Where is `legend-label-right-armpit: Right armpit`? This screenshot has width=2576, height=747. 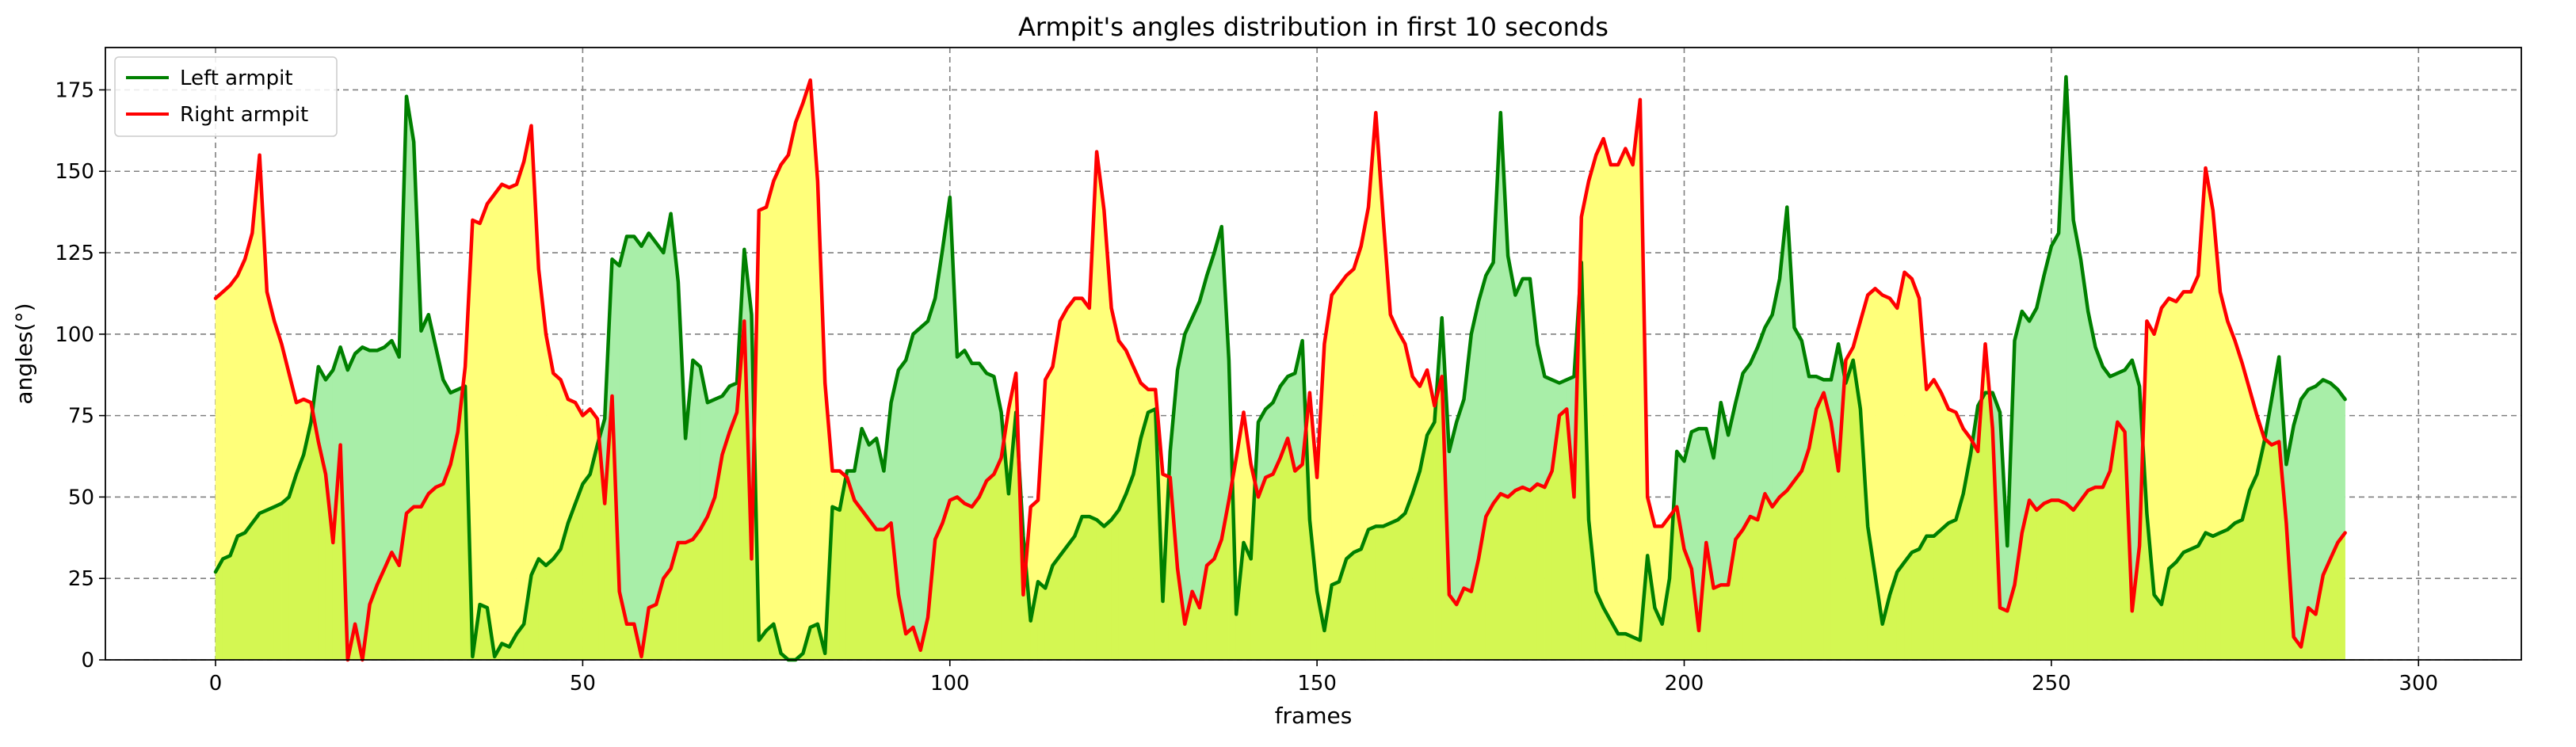
legend-label-right-armpit: Right armpit is located at coordinates (244, 115).